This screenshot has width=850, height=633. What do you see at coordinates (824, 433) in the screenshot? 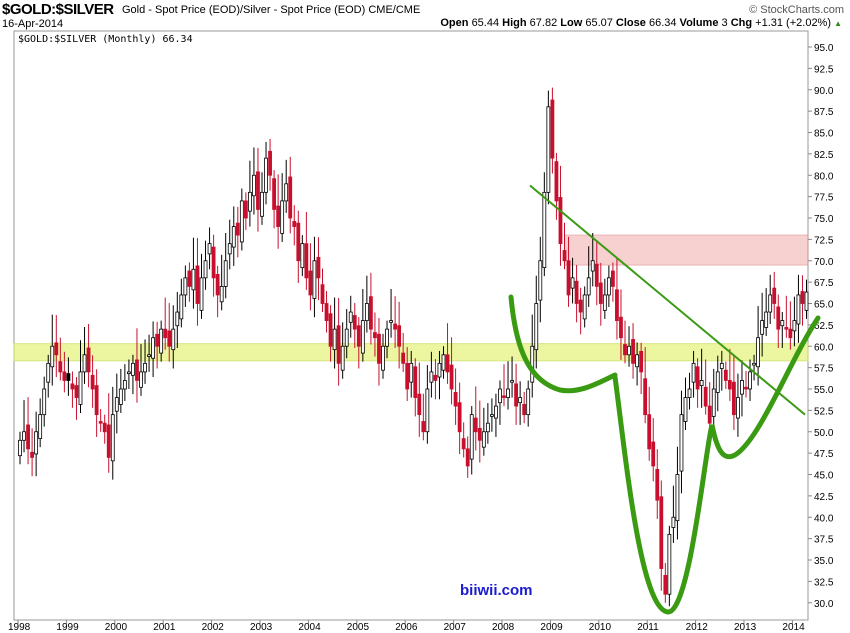
I see `y-tick-label: 50.0` at bounding box center [824, 433].